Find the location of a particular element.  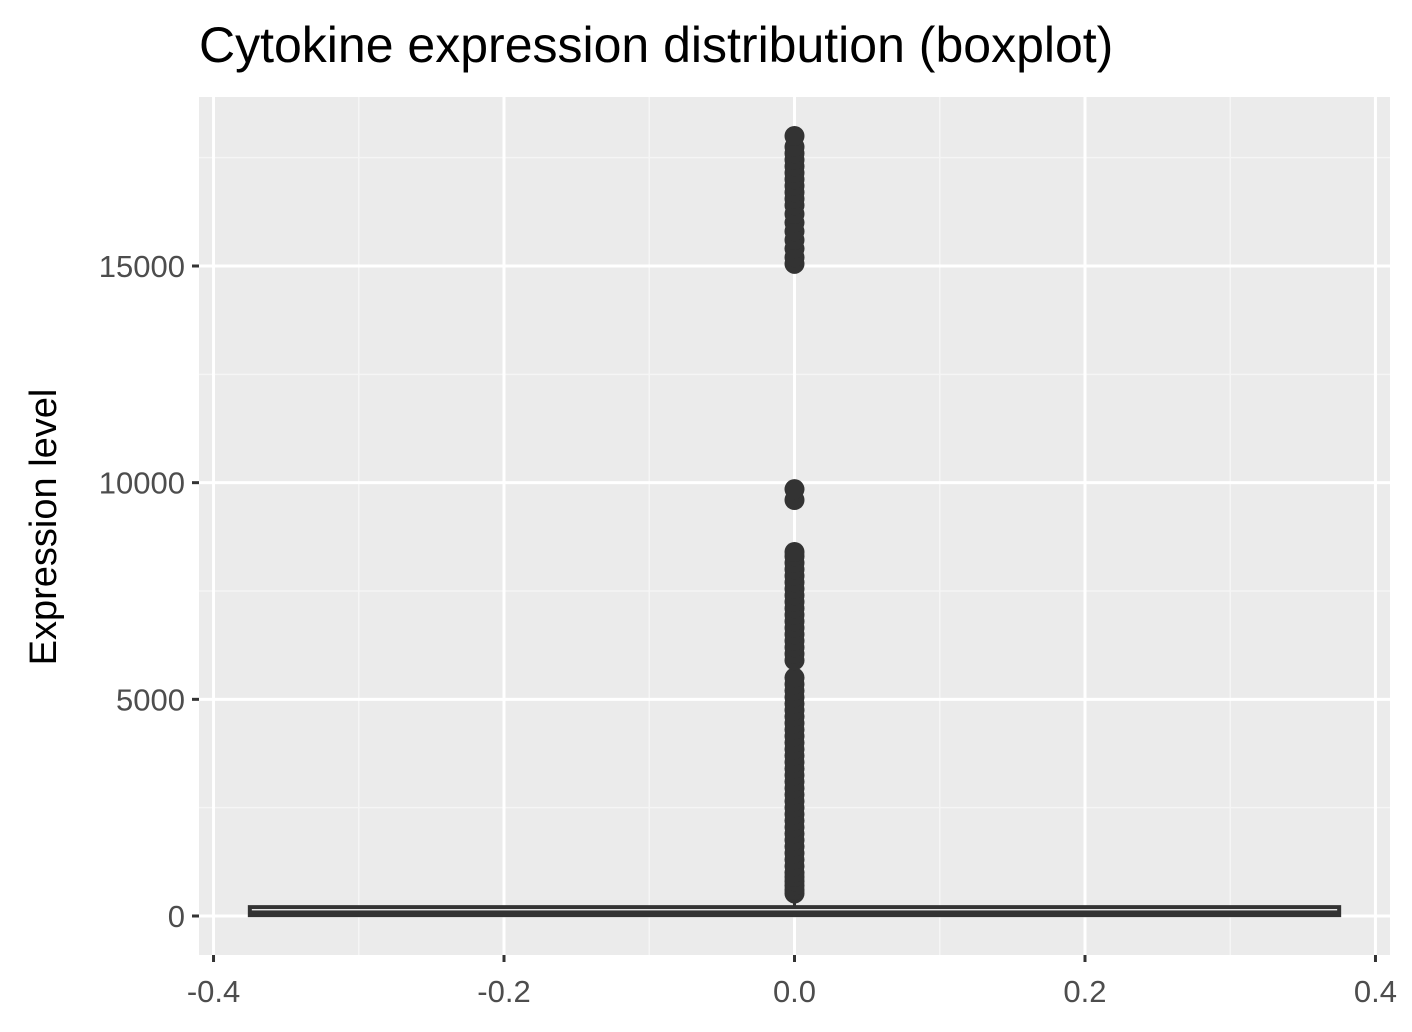

x-tick-label: 0.2 is located at coordinates (1084, 991).